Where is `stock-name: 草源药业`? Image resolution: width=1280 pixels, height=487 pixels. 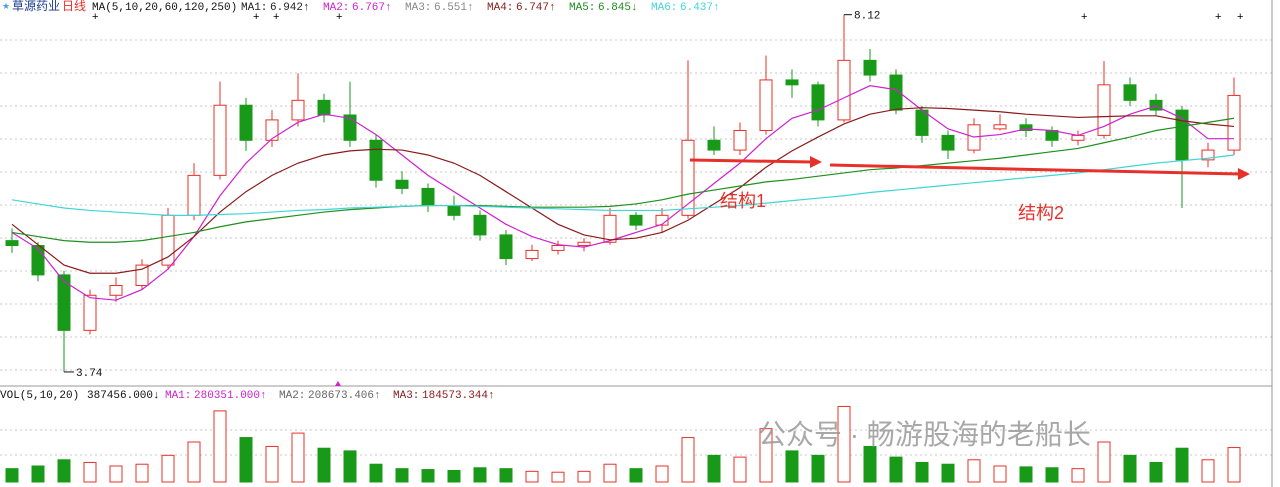 stock-name: 草源药业 is located at coordinates (36, 7).